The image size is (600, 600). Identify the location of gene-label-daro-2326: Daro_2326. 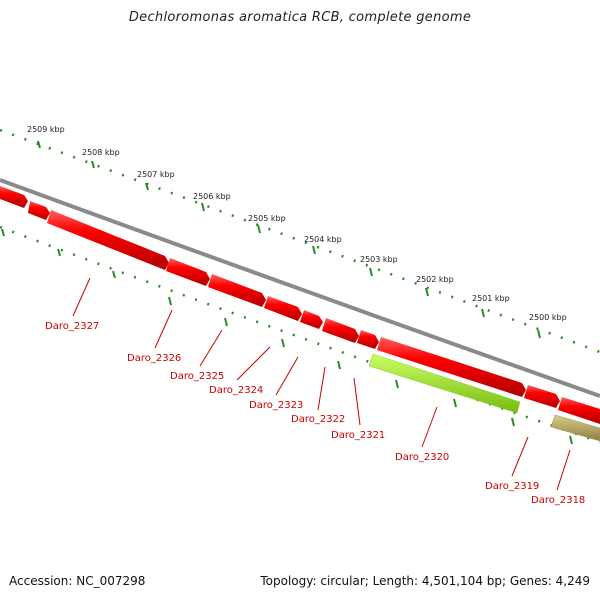
(154, 358).